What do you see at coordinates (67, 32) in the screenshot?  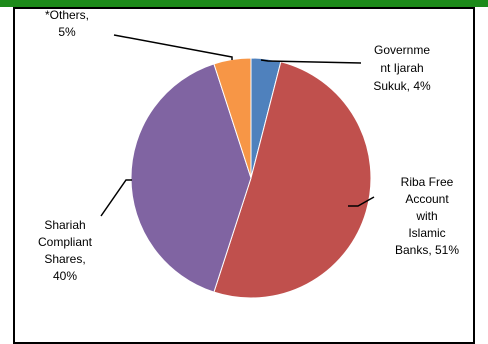 I see `data-label-3-line-1: 5%` at bounding box center [67, 32].